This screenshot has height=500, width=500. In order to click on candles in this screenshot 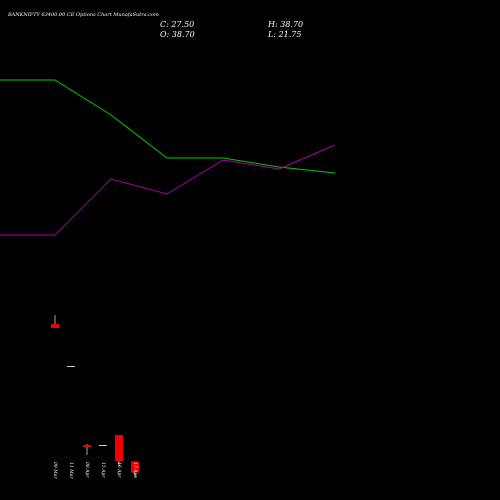, I will do `click(95, 397)`.